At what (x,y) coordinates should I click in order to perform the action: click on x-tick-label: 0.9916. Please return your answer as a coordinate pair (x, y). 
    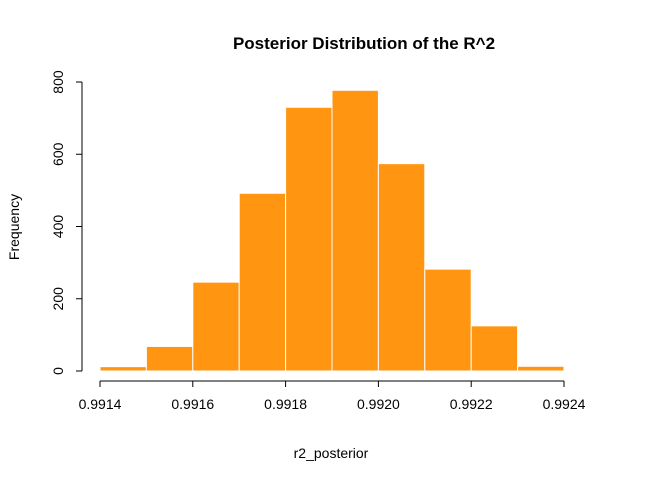
    Looking at the image, I should click on (192, 404).